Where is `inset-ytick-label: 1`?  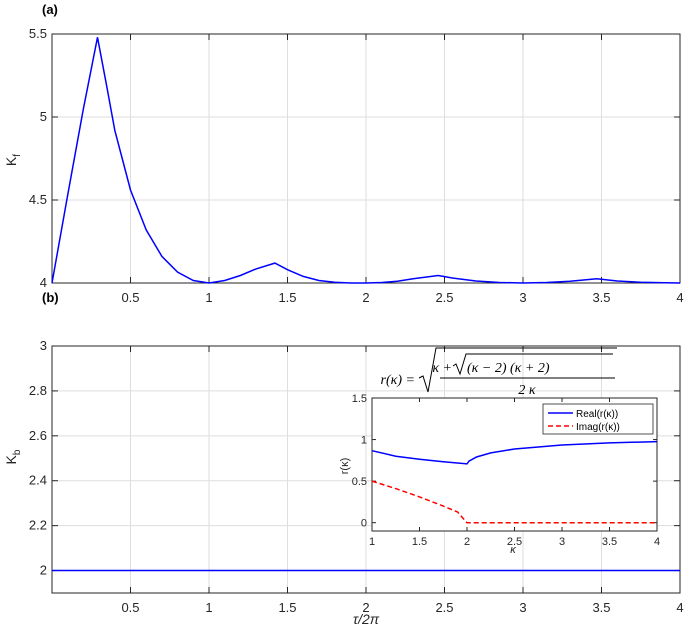
inset-ytick-label: 1 is located at coordinates (364, 441).